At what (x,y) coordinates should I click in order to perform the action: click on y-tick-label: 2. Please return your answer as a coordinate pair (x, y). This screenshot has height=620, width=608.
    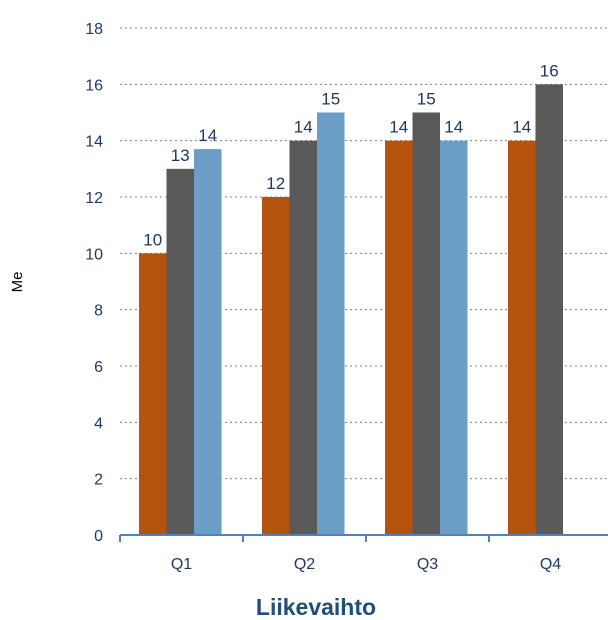
    Looking at the image, I should click on (98, 480).